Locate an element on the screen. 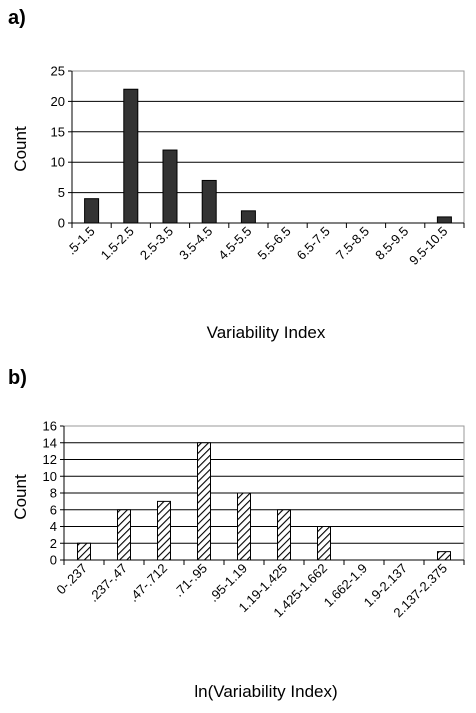  panel-label-b: b) is located at coordinates (17, 378).